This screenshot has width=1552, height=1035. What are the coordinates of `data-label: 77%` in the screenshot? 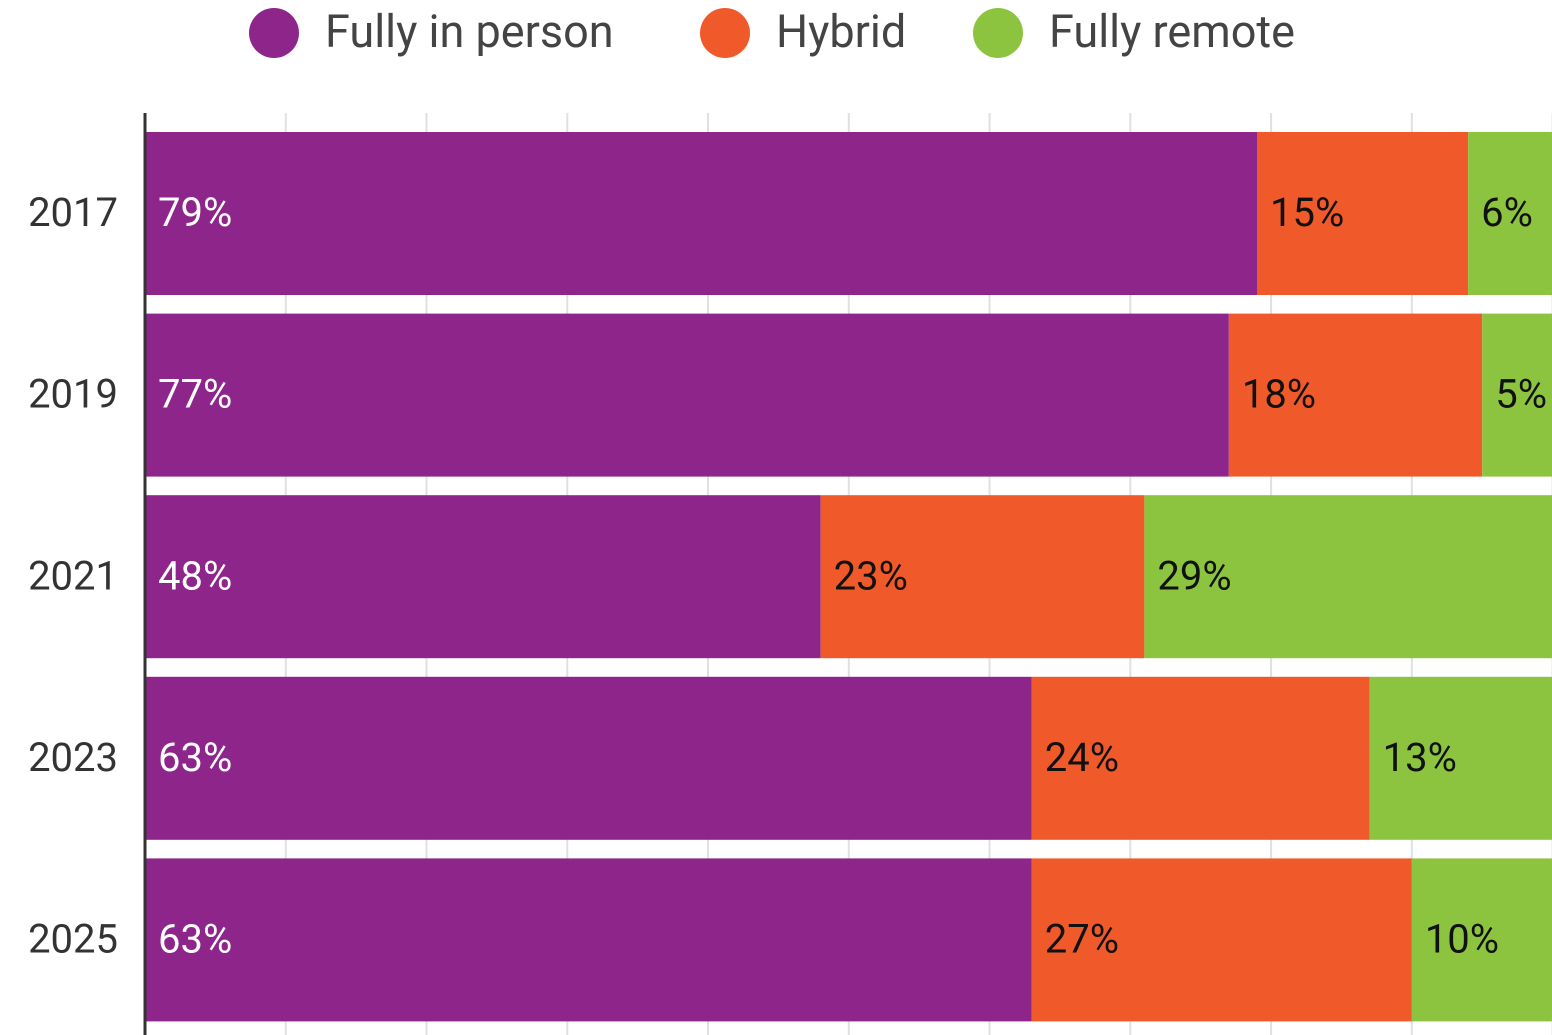 It's located at (195, 394).